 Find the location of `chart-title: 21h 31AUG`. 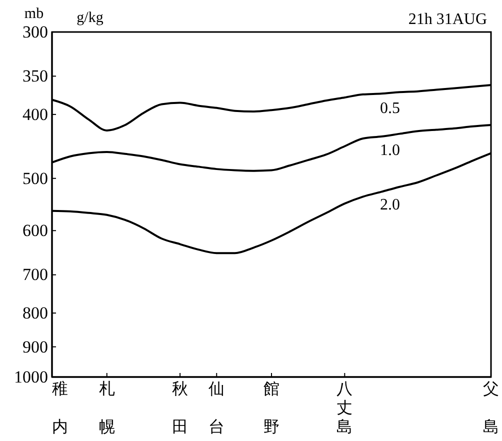

chart-title: 21h 31AUG is located at coordinates (448, 19).